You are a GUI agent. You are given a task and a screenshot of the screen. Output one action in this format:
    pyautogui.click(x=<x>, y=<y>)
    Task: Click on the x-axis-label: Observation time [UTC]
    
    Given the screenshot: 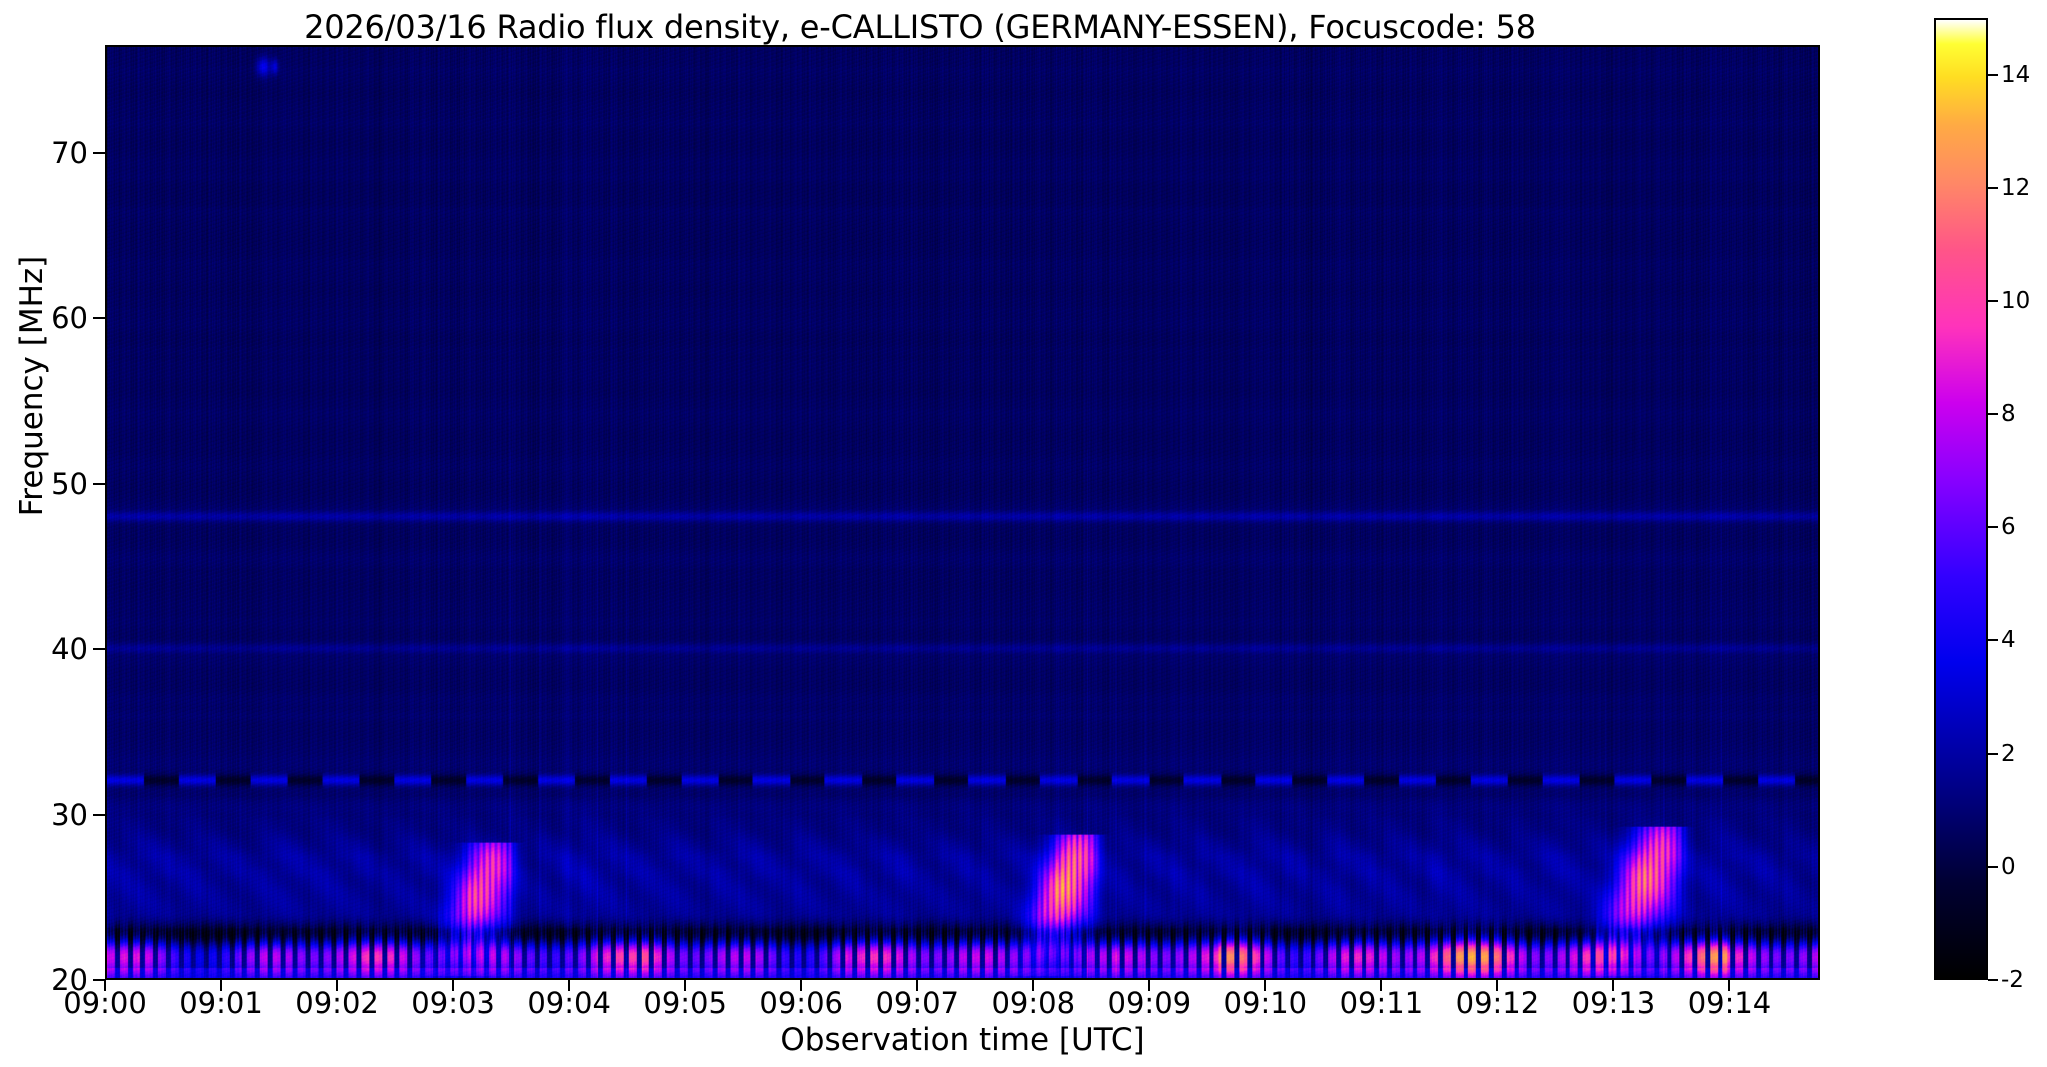 What is the action you would take?
    pyautogui.click(x=962, y=1040)
    